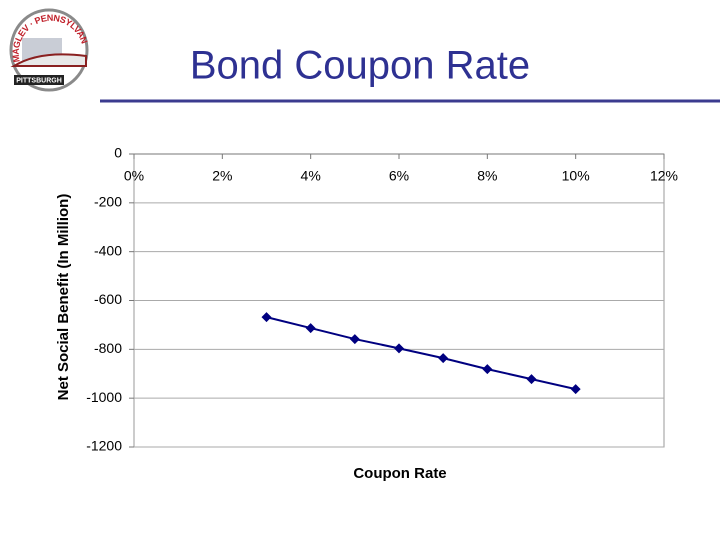 The width and height of the screenshot is (720, 540). Describe the element at coordinates (421, 353) in the screenshot. I see `series-line` at that location.